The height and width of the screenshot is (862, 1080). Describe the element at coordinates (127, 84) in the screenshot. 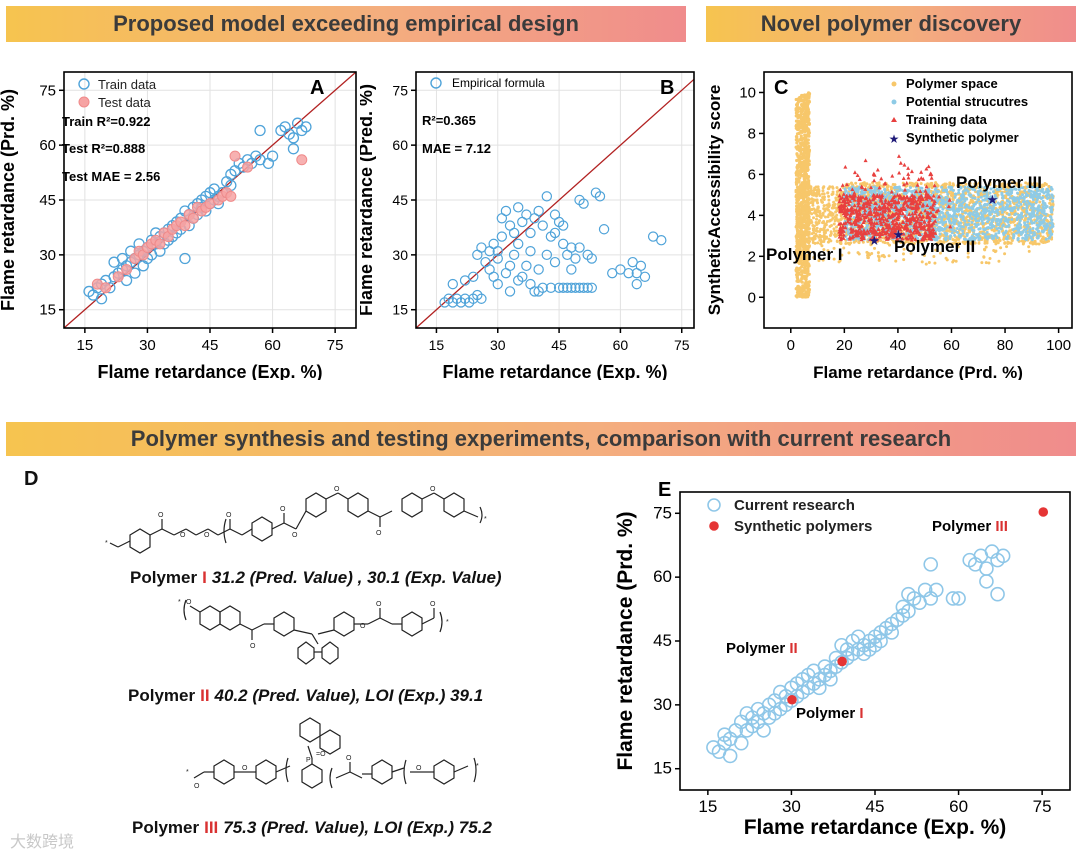

I see `legend-train-label: Train data` at that location.